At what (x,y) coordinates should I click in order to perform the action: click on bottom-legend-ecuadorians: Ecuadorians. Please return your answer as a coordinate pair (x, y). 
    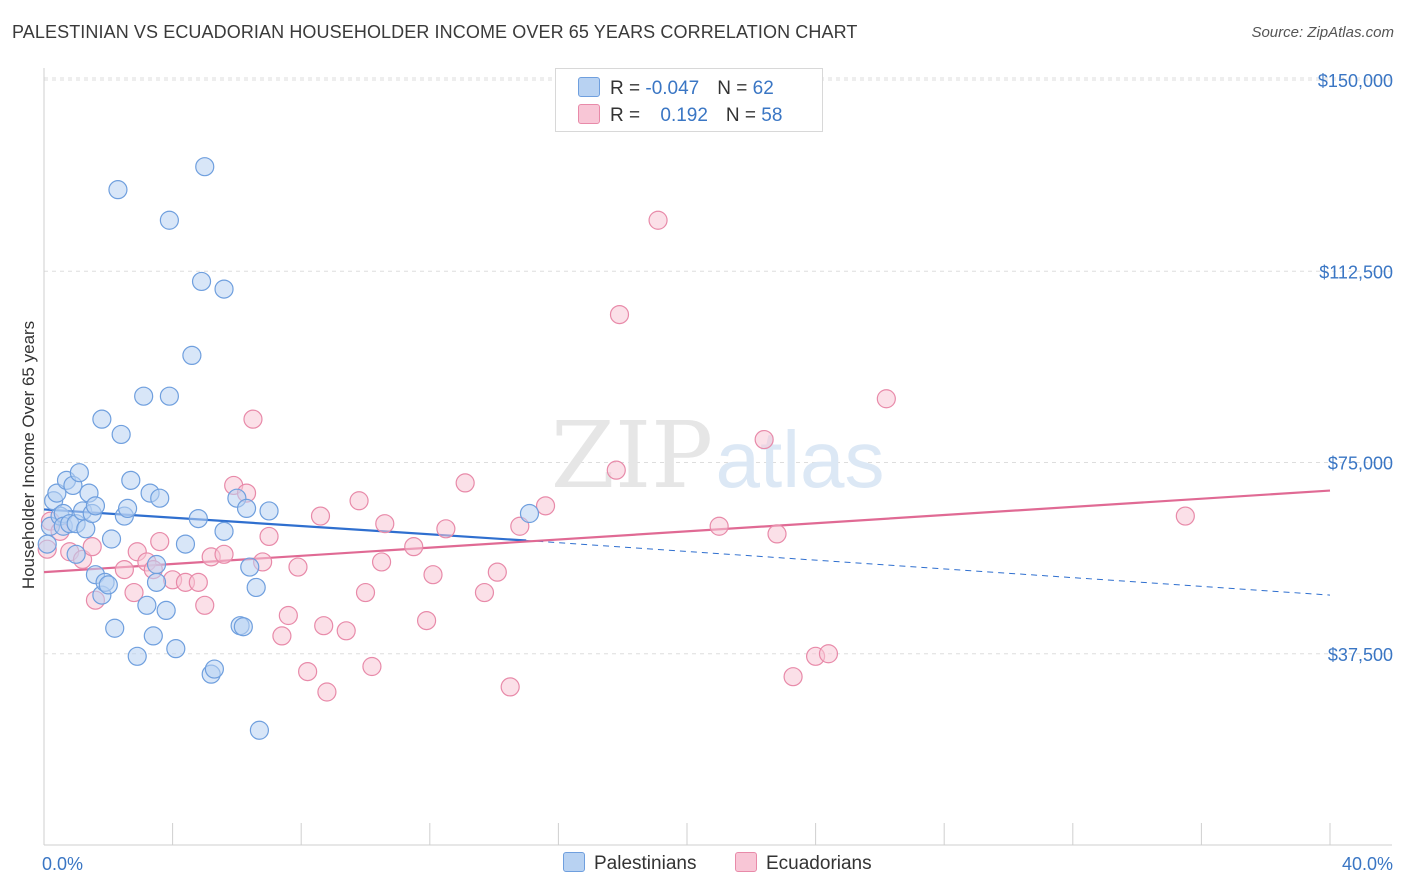
    Looking at the image, I should click on (803, 863).